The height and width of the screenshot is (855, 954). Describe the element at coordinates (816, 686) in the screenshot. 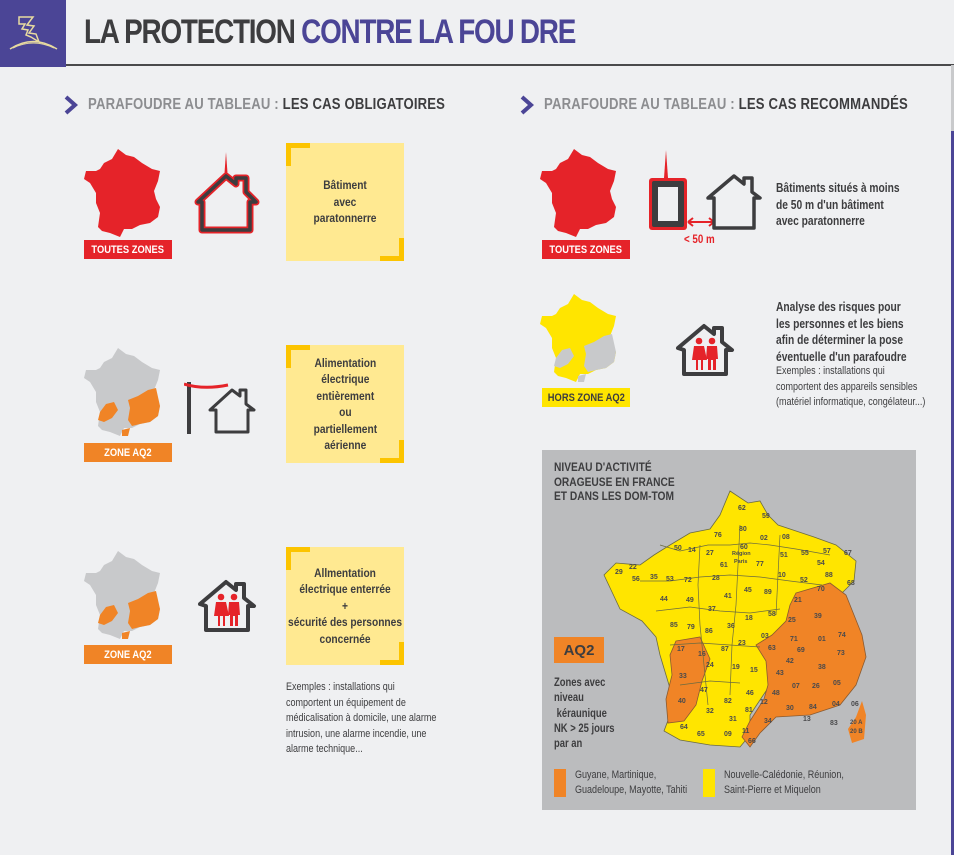

I see `svg-text: 26` at that location.